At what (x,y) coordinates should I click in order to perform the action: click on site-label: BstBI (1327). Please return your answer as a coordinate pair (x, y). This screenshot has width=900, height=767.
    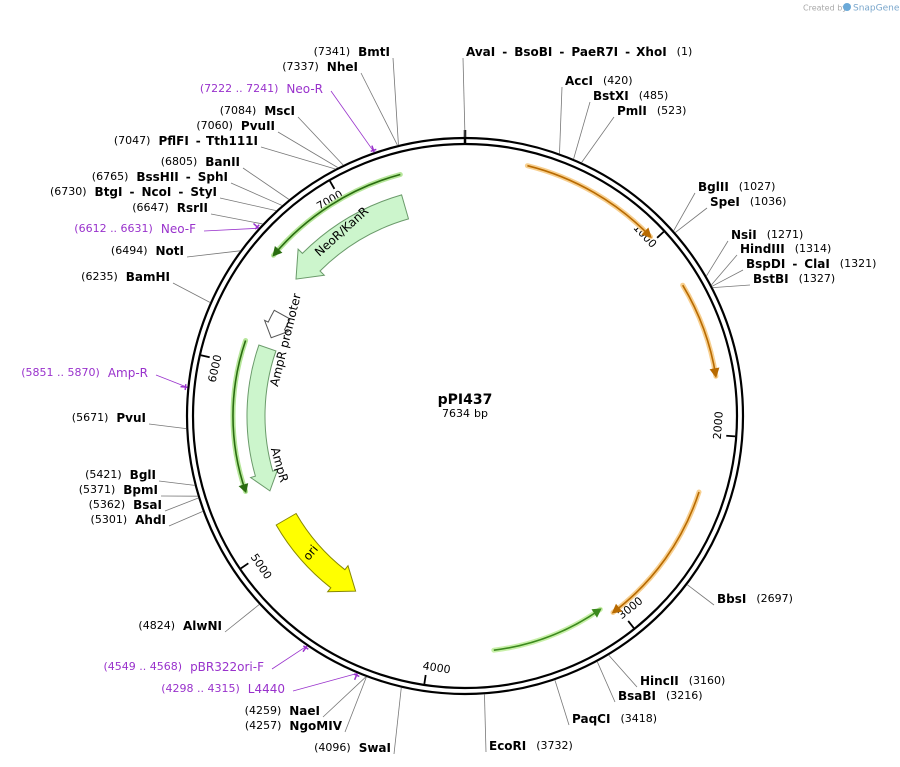
    Looking at the image, I should click on (794, 279).